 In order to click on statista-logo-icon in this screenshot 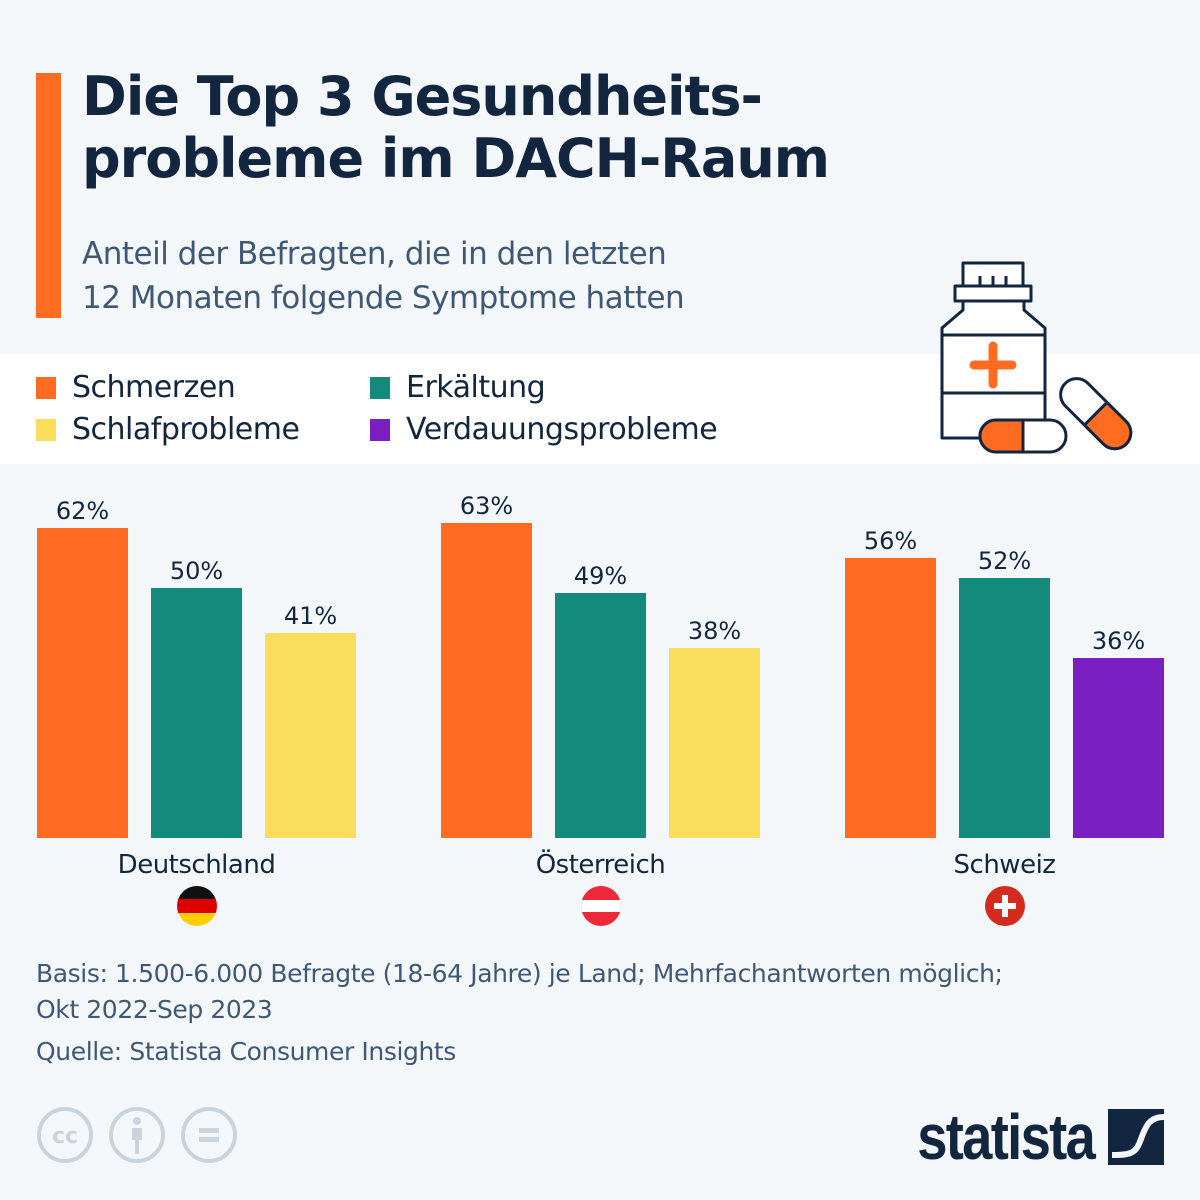, I will do `click(1136, 1137)`.